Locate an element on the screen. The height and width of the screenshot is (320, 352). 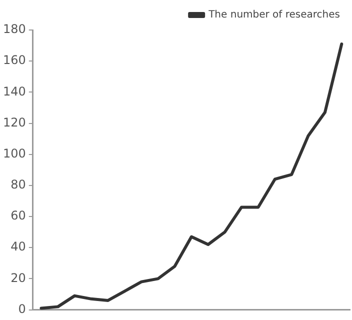
y-tick-label: 0 is located at coordinates (22, 309).